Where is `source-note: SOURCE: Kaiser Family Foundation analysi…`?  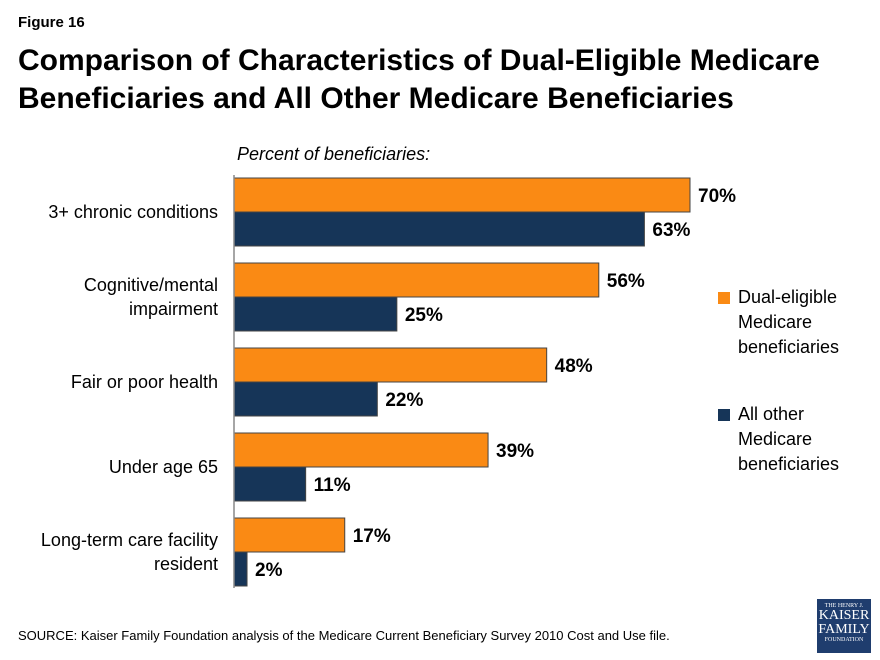 source-note: SOURCE: Kaiser Family Foundation analysi… is located at coordinates (344, 635).